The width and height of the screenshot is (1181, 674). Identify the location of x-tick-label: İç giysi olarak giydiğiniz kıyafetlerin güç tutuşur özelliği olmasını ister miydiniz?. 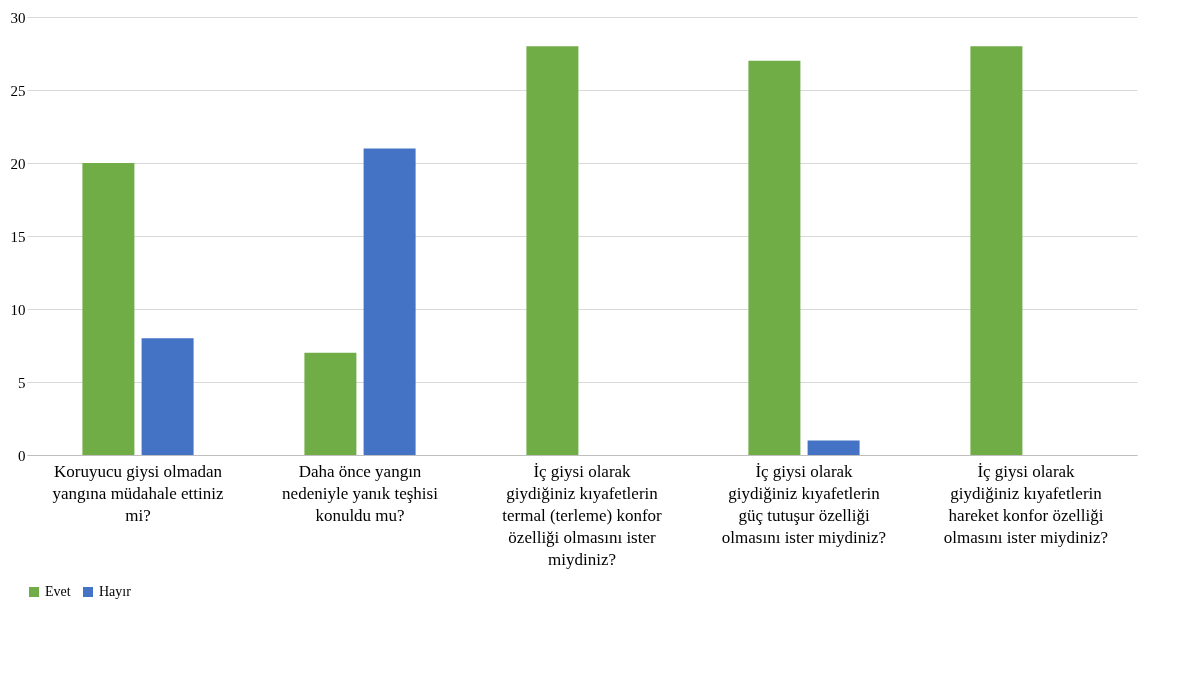
(804, 504).